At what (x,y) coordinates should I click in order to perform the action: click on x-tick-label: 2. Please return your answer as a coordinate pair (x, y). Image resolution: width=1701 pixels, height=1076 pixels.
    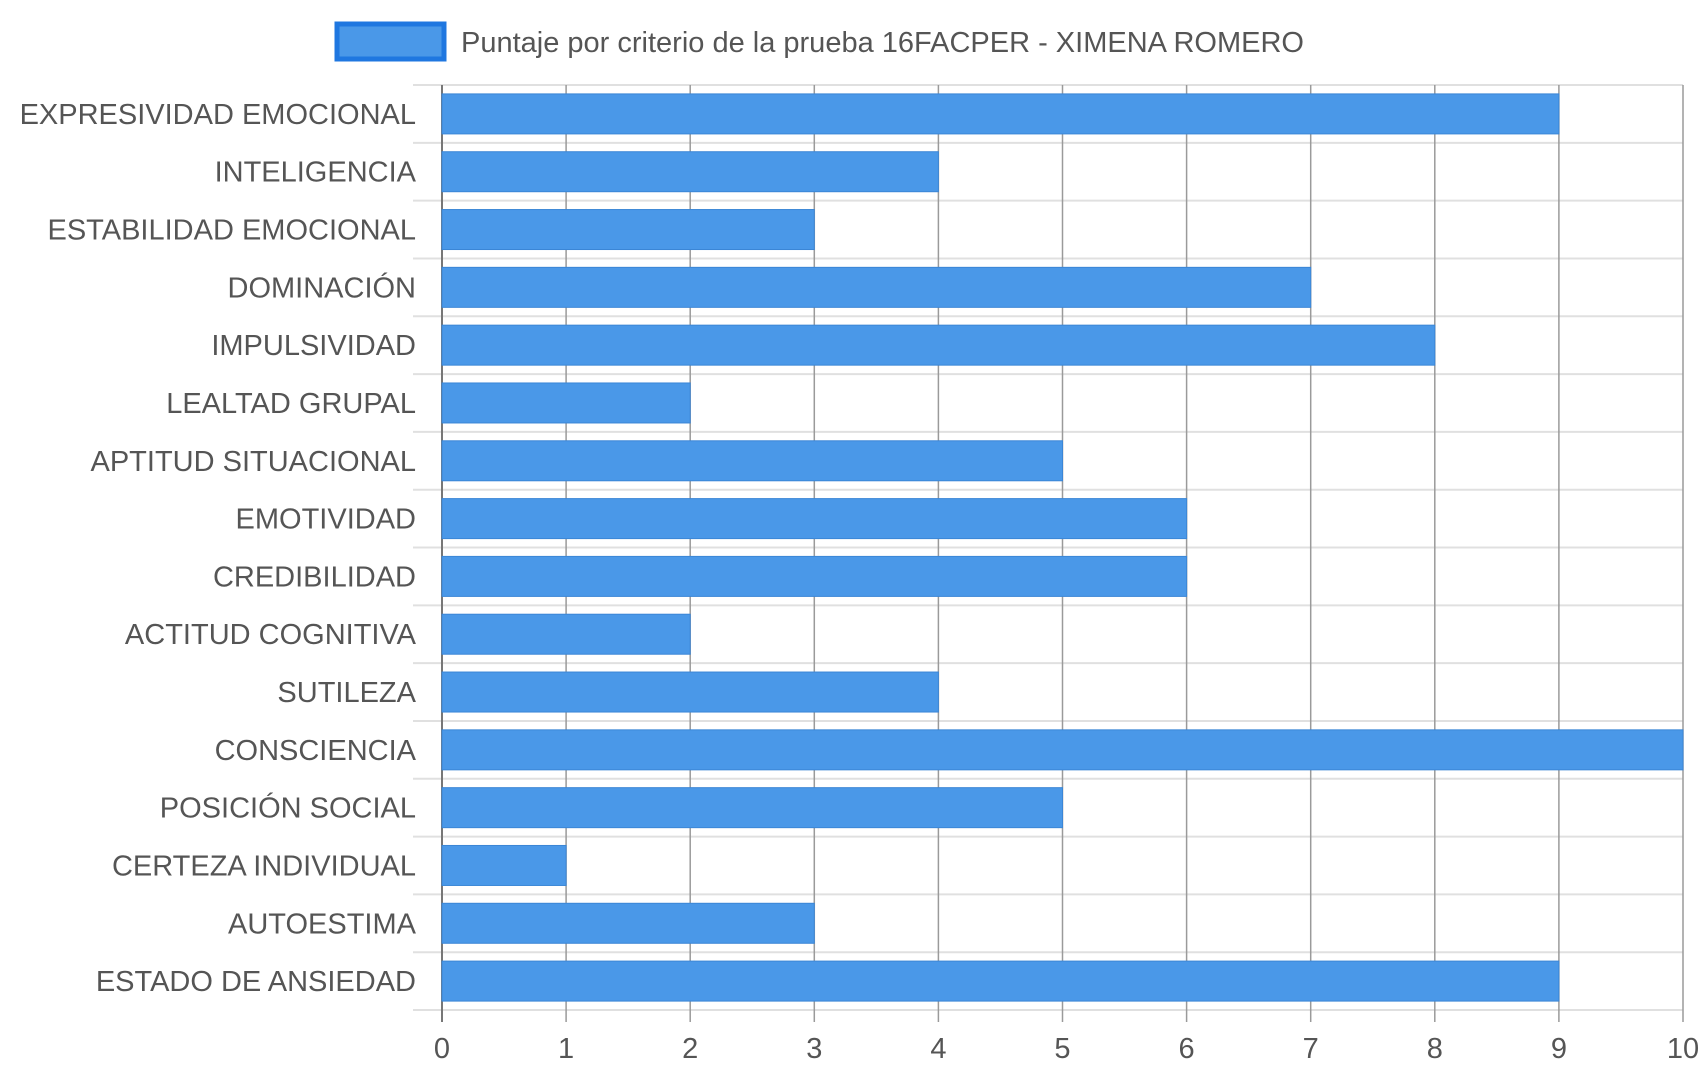
    Looking at the image, I should click on (690, 1049).